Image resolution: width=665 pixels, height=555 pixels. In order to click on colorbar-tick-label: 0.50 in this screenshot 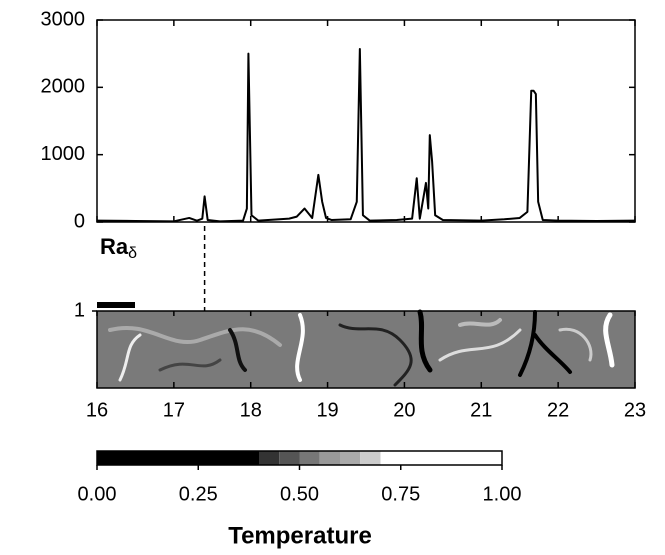, I will do `click(299, 494)`.